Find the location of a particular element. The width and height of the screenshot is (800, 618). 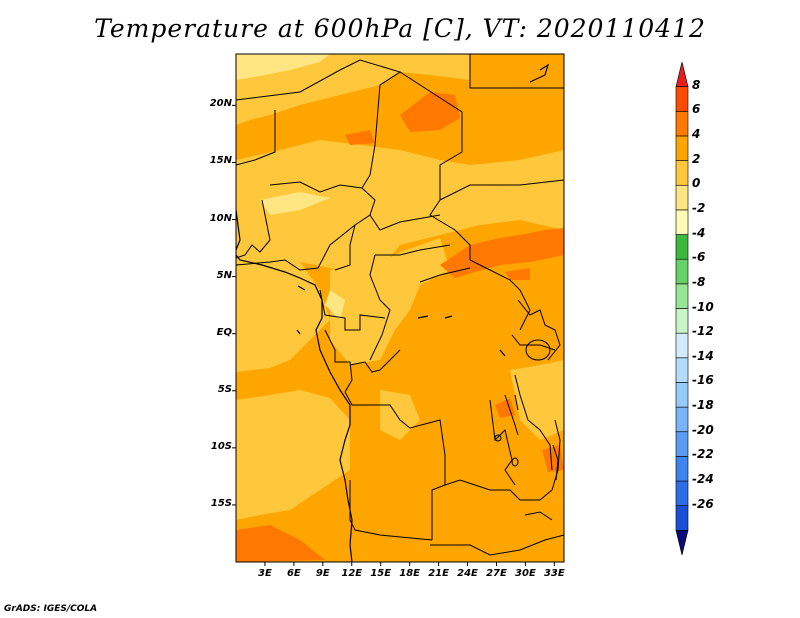

colorbar-label: 0 is located at coordinates (696, 183).